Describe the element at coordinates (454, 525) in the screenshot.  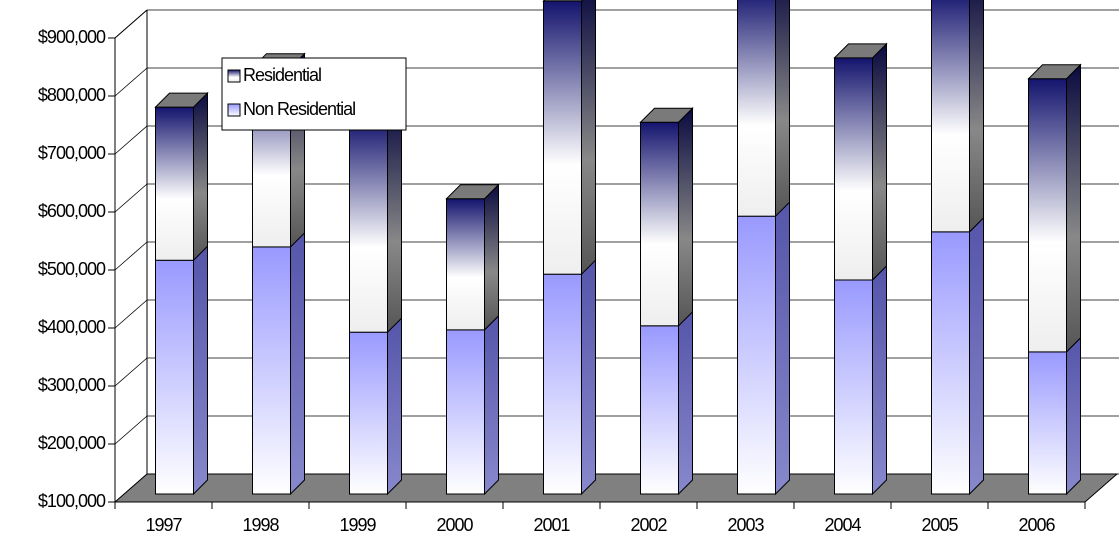
I see `x-tick-label: 2000` at that location.